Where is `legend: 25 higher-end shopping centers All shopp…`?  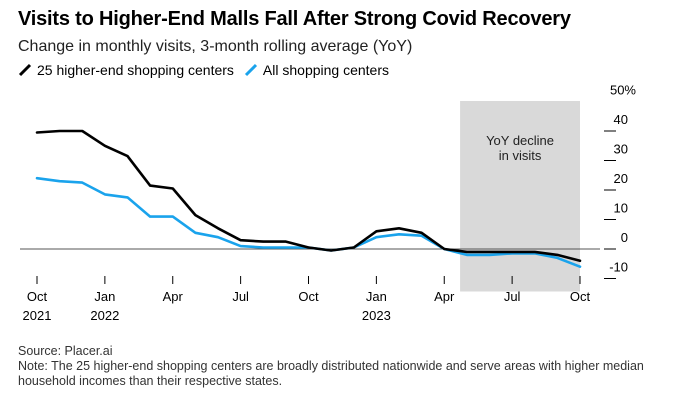 legend: 25 higher-end shopping centers All shopp… is located at coordinates (208, 70).